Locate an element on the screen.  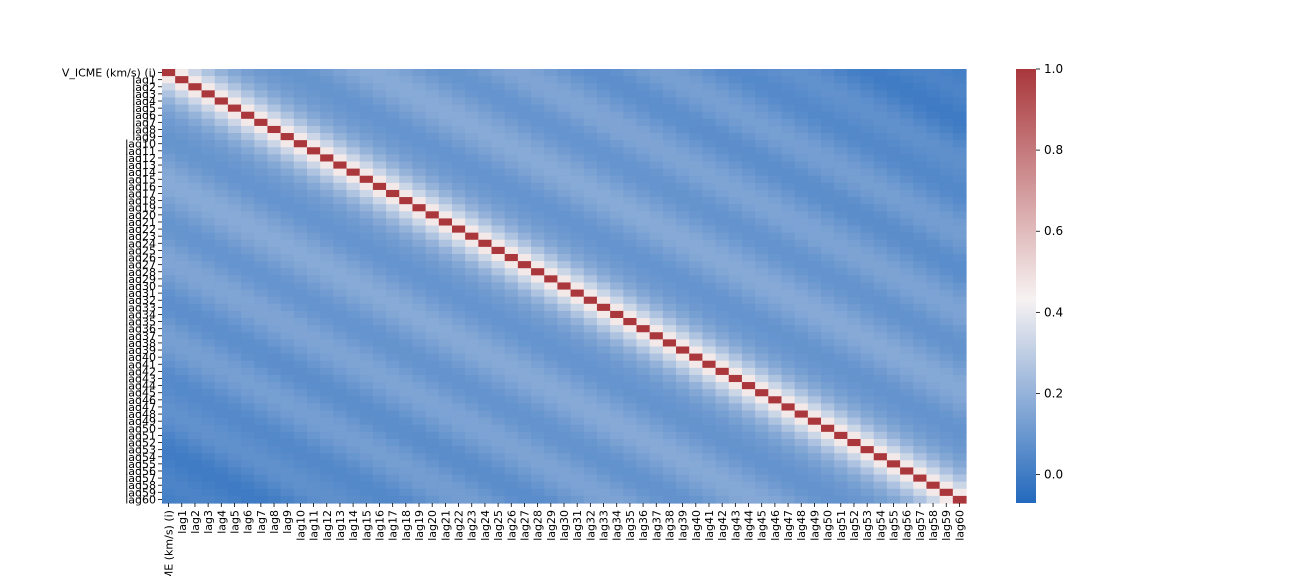
y-tick-label: lag56 is located at coordinates (140, 471).